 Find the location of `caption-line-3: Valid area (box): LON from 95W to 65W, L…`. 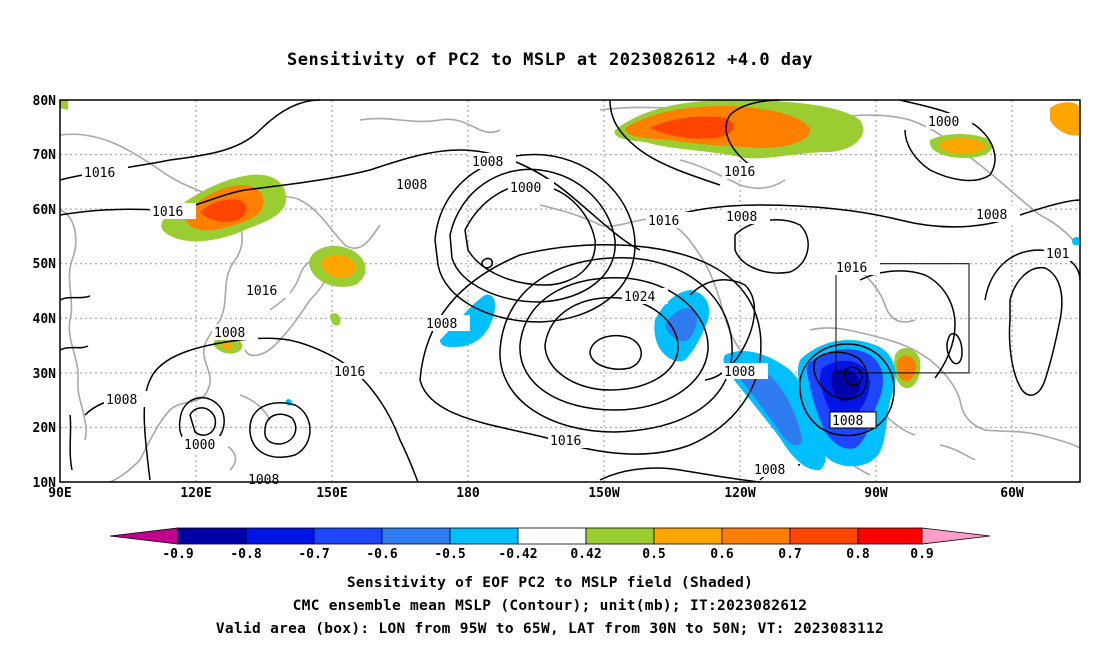

caption-line-3: Valid area (box): LON from 95W to 65W, L… is located at coordinates (550, 629).